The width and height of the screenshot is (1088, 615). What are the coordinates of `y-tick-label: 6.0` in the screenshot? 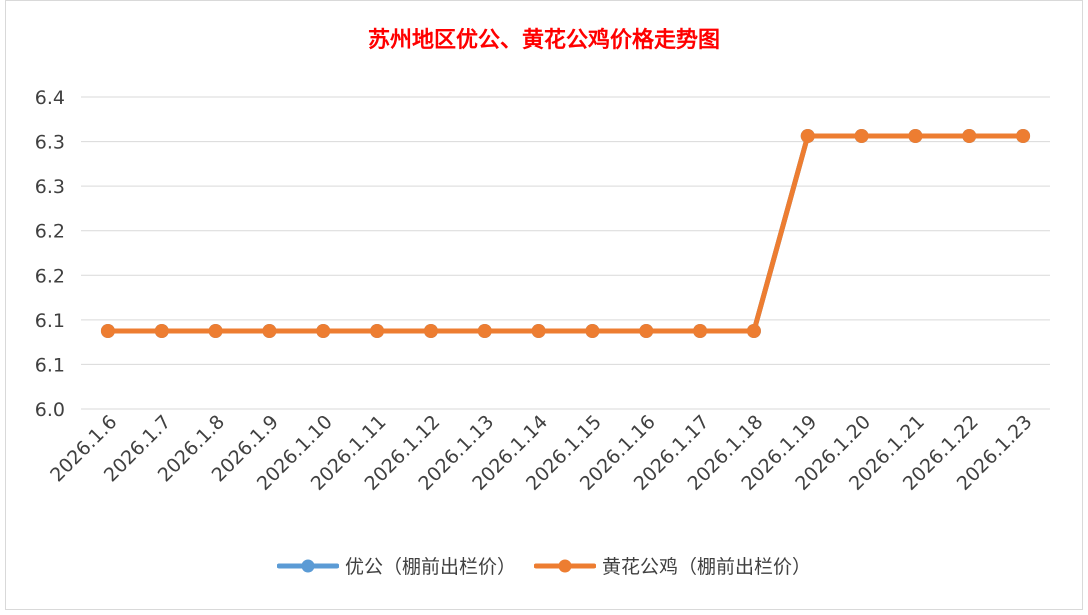 It's located at (50, 410).